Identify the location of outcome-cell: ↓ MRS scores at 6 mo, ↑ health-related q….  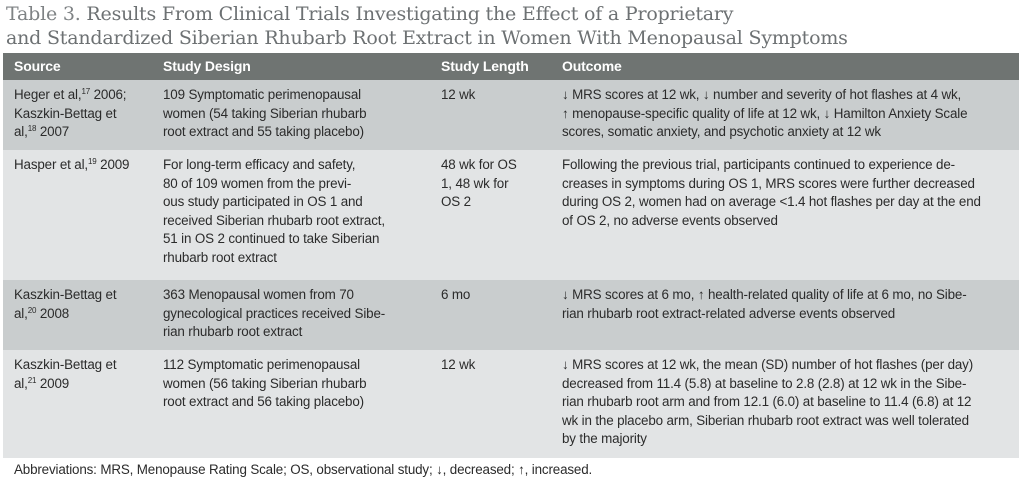
(790, 315).